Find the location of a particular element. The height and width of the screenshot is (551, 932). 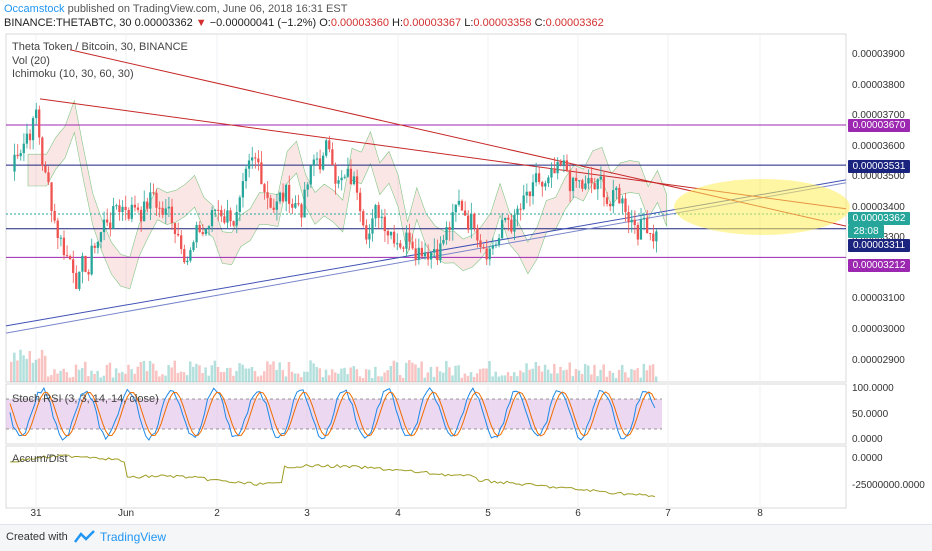

chart-title: Theta Token / Bitcoin, 30, BINANCE is located at coordinates (100, 47).